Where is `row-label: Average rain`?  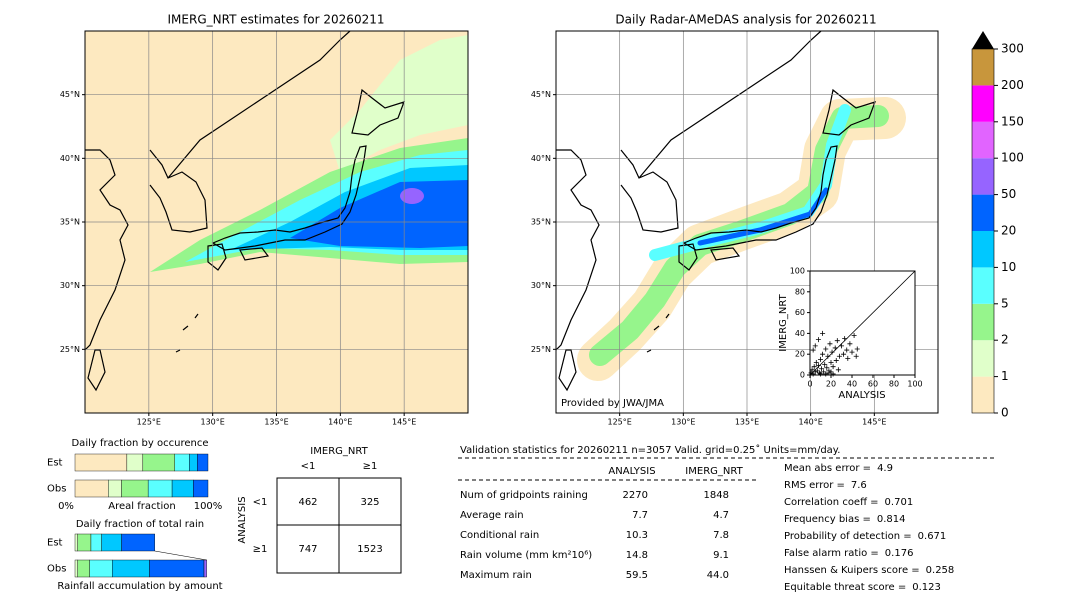
row-label: Average rain is located at coordinates (492, 515).